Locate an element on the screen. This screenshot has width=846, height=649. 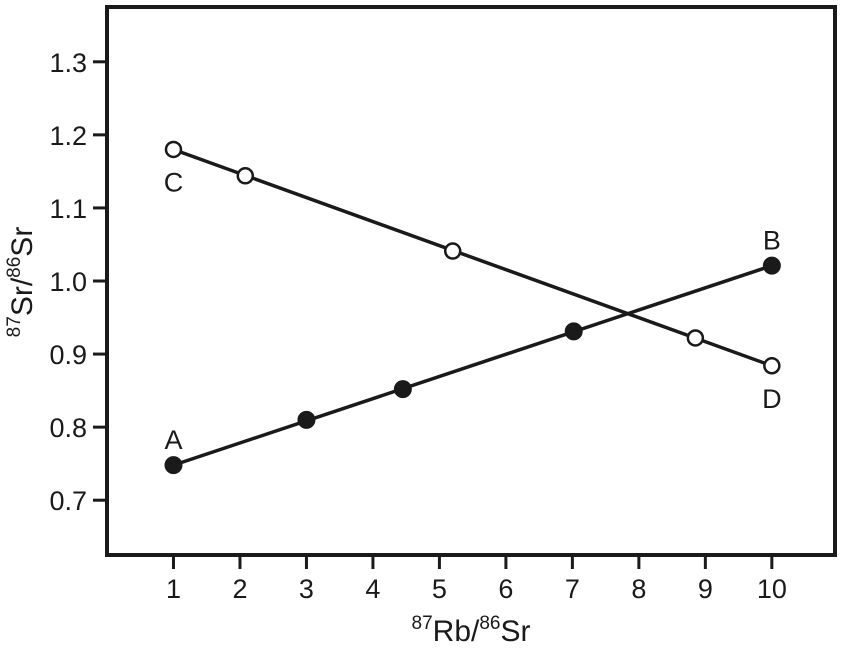
x-tick-label: 6 is located at coordinates (505, 589).